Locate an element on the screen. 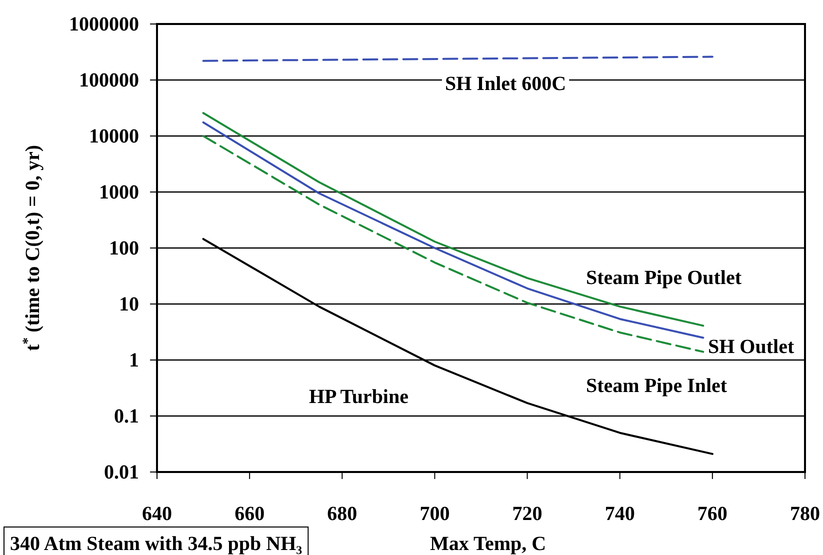 The width and height of the screenshot is (823, 555). y-tick-label: 0.01 is located at coordinates (121, 472).